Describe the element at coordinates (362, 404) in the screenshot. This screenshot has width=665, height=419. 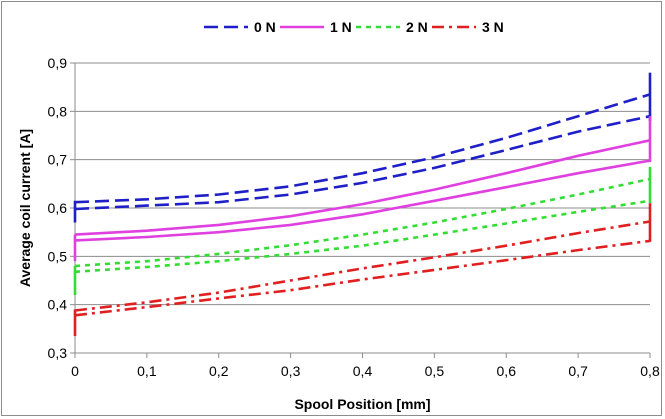
I see `x-axis-title: Spool Position [mm]` at that location.